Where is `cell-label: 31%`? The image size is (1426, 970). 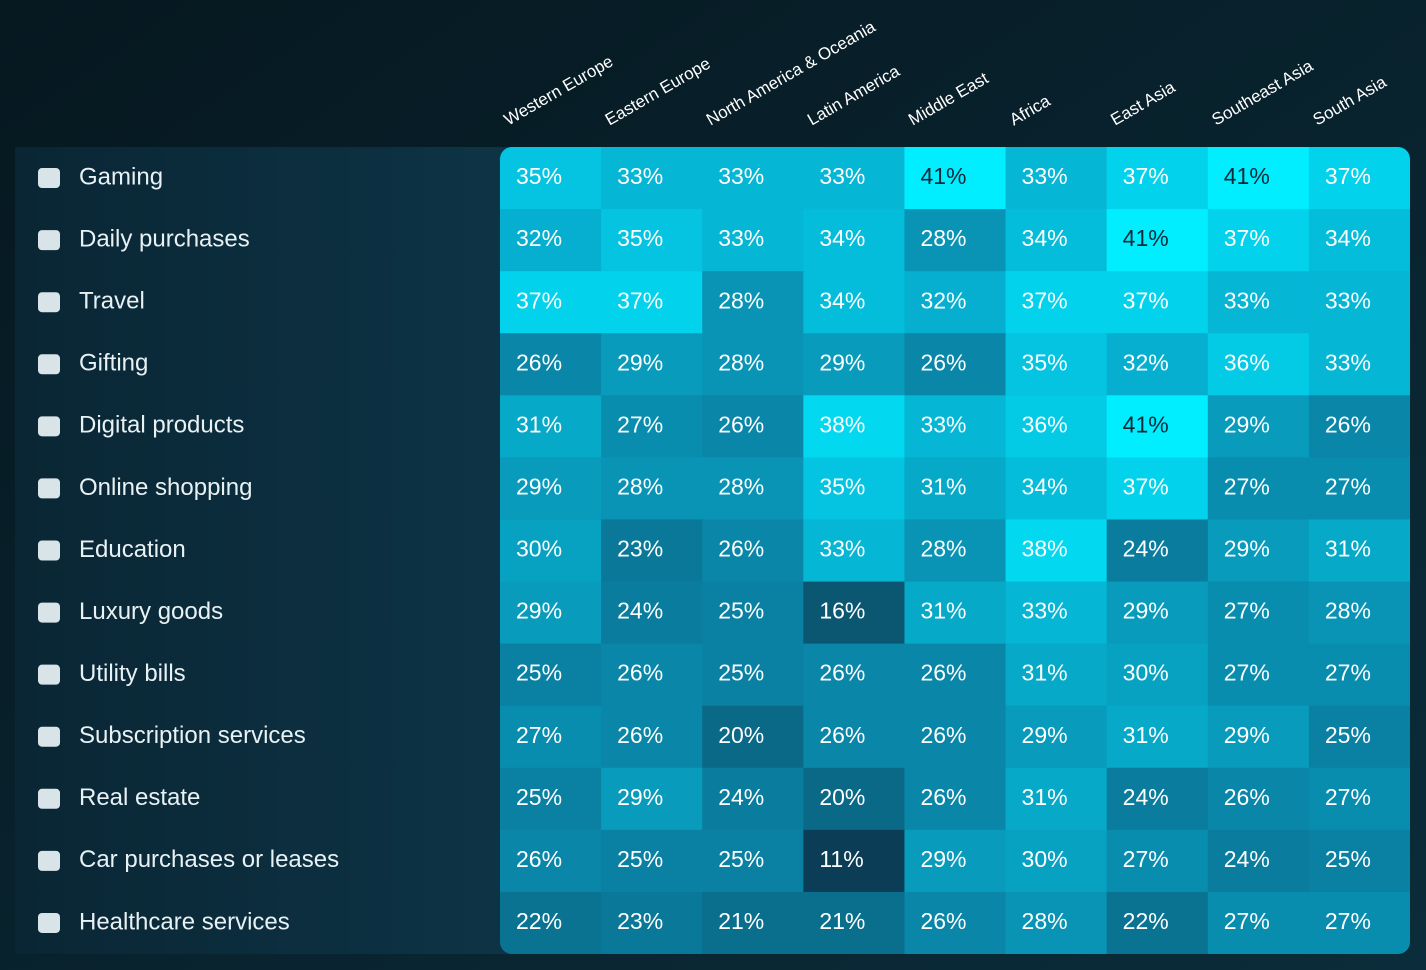 cell-label: 31% is located at coordinates (539, 424).